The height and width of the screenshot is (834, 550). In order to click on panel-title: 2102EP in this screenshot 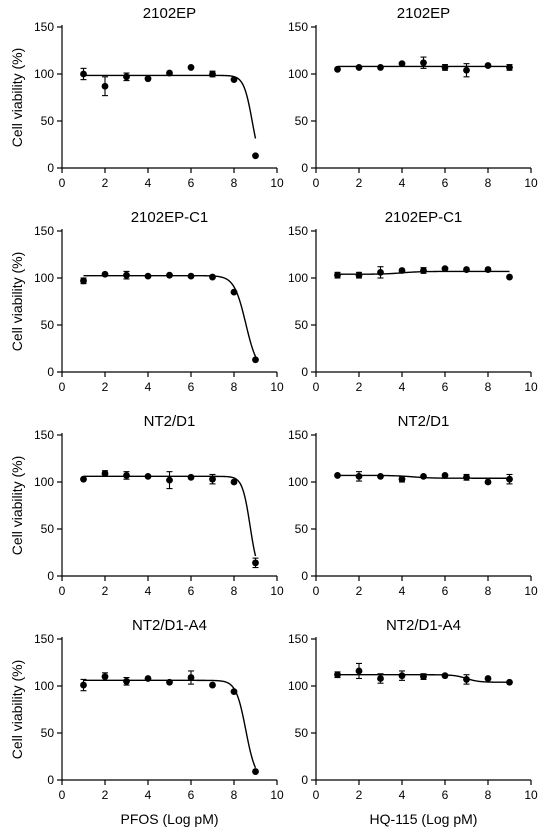, I will do `click(169, 13)`.